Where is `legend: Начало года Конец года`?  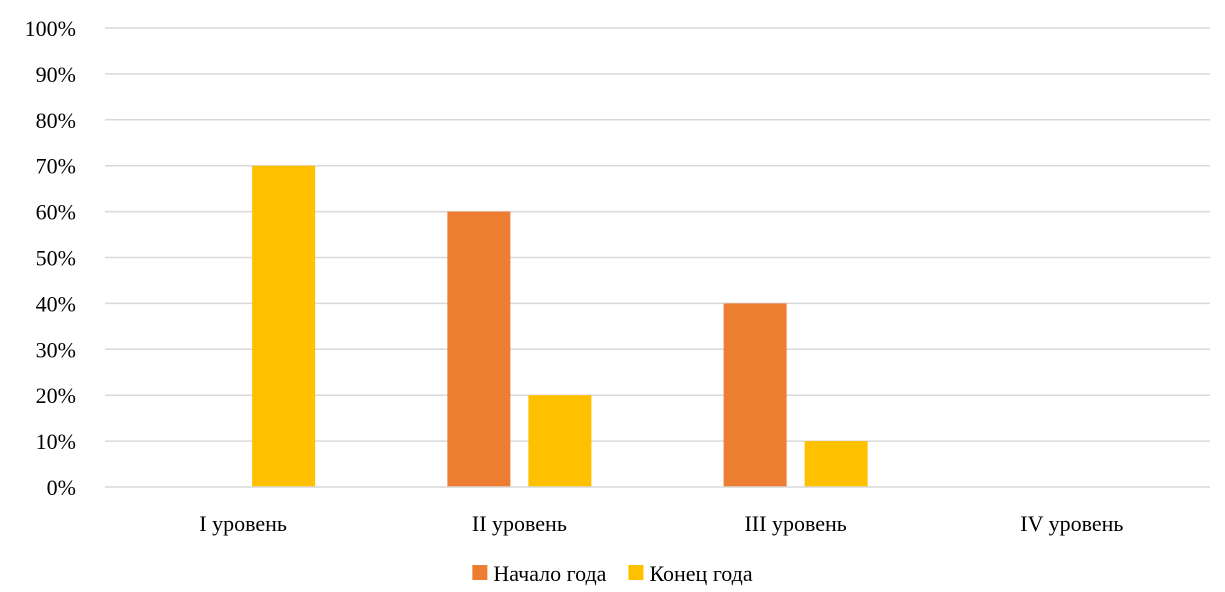 legend: Начало года Конец года is located at coordinates (612, 573).